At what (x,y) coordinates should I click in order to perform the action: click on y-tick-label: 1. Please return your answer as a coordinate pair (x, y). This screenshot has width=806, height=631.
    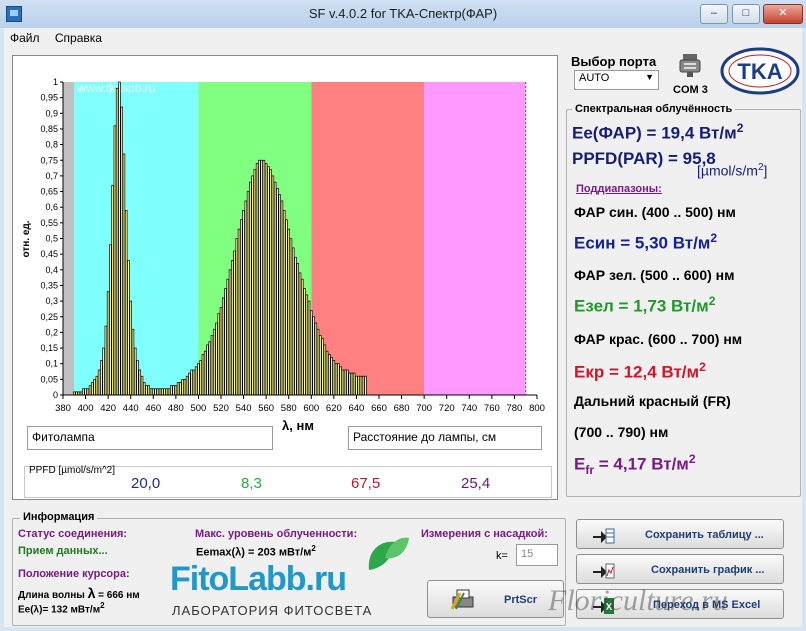
    Looking at the image, I should click on (55, 82).